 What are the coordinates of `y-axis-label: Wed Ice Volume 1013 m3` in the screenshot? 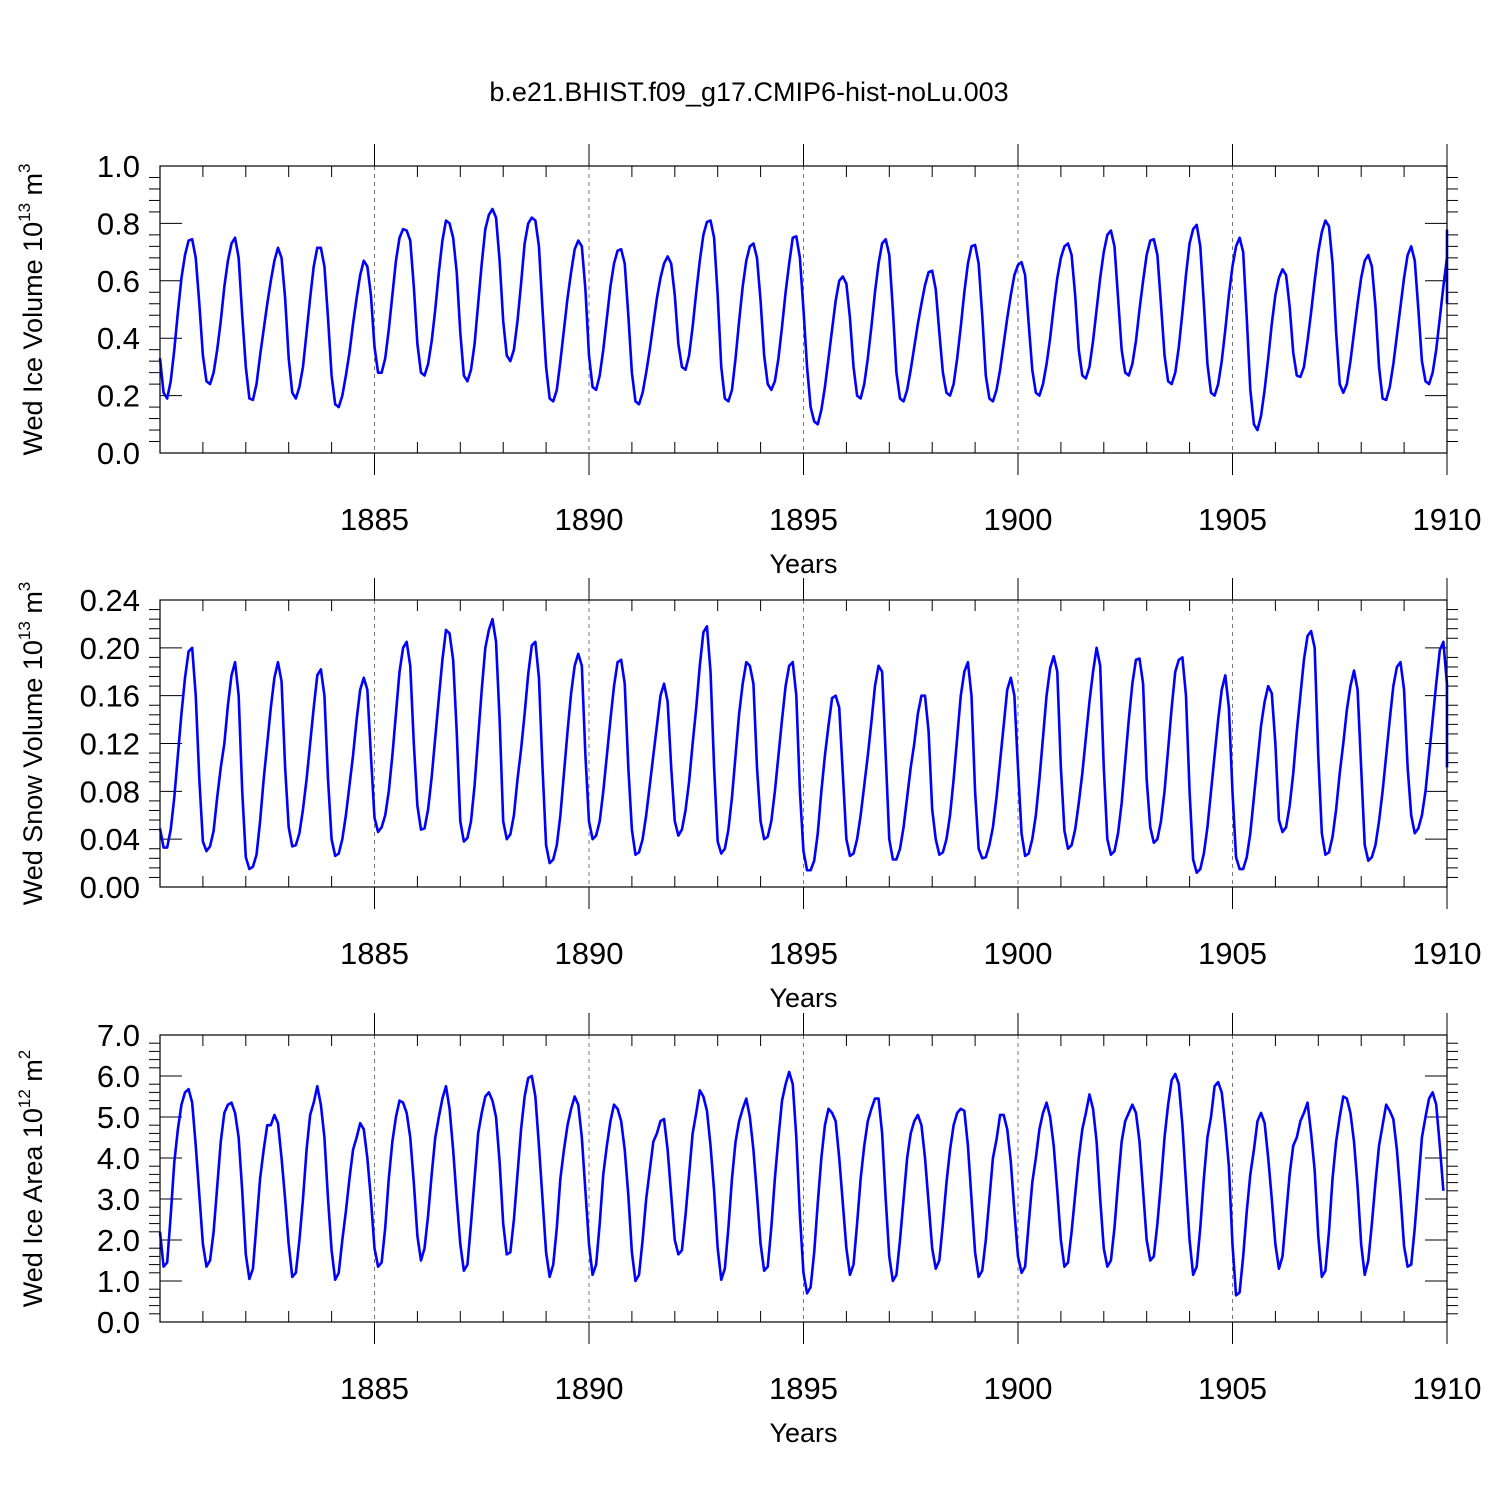 It's located at (31, 309).